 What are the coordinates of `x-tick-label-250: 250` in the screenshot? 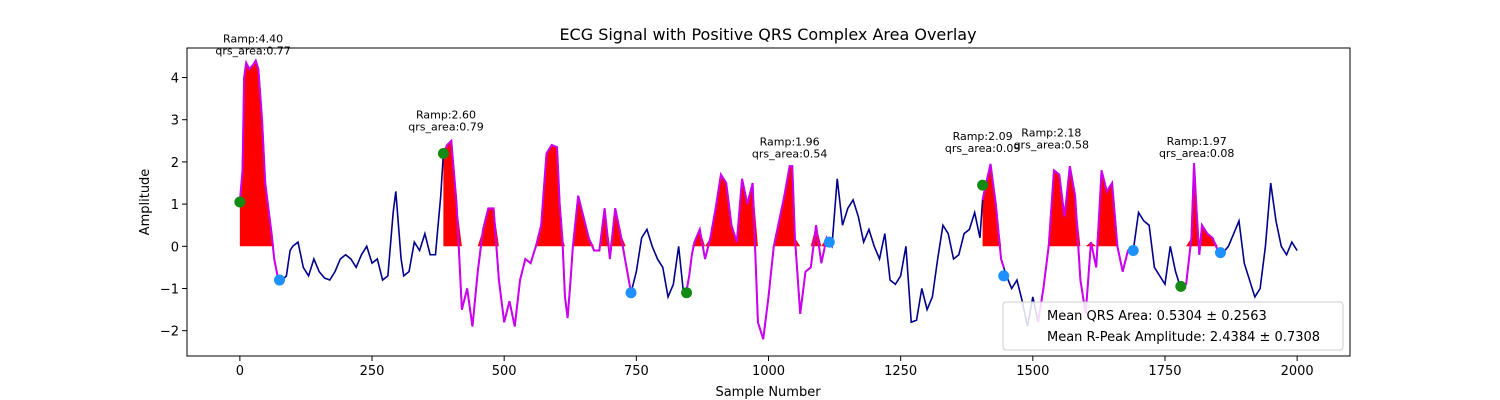 It's located at (372, 371).